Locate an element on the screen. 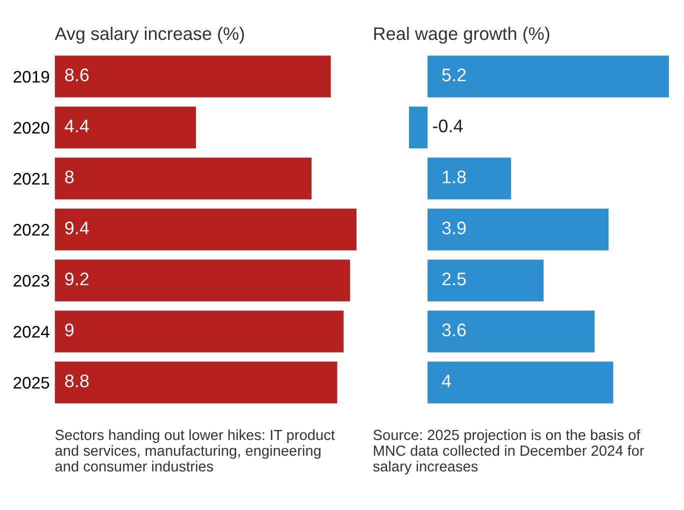 Image resolution: width=684 pixels, height=510 pixels. data-label: 3.6 is located at coordinates (454, 330).